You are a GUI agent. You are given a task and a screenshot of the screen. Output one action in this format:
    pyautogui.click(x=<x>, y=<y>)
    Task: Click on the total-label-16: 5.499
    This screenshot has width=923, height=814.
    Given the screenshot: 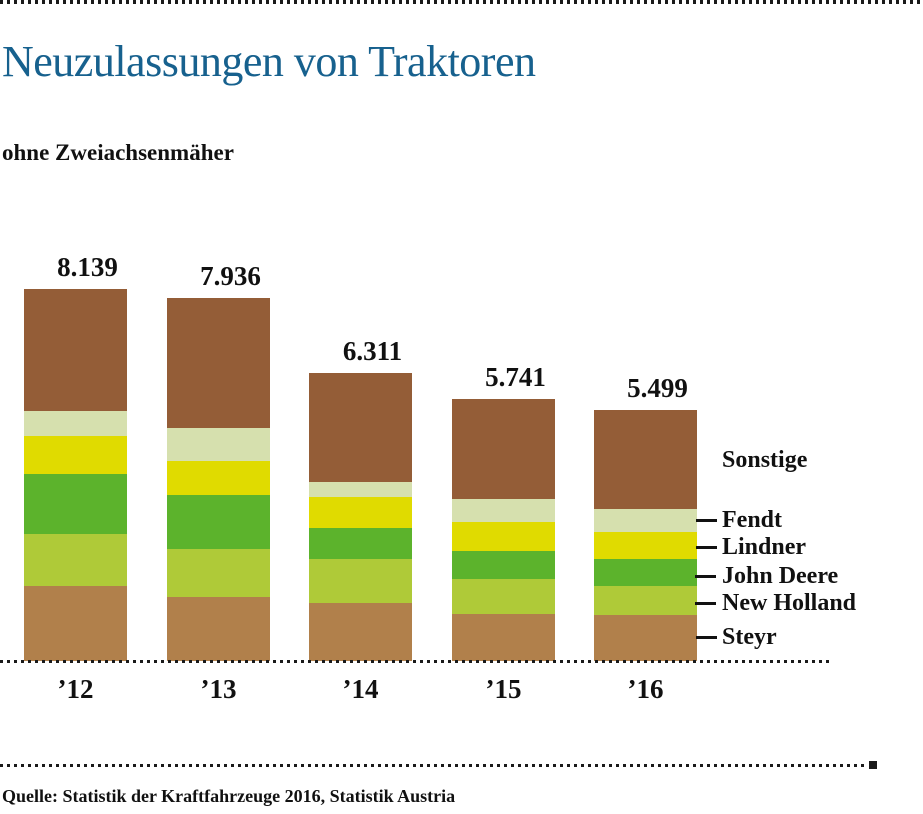 What is the action you would take?
    pyautogui.click(x=657, y=387)
    